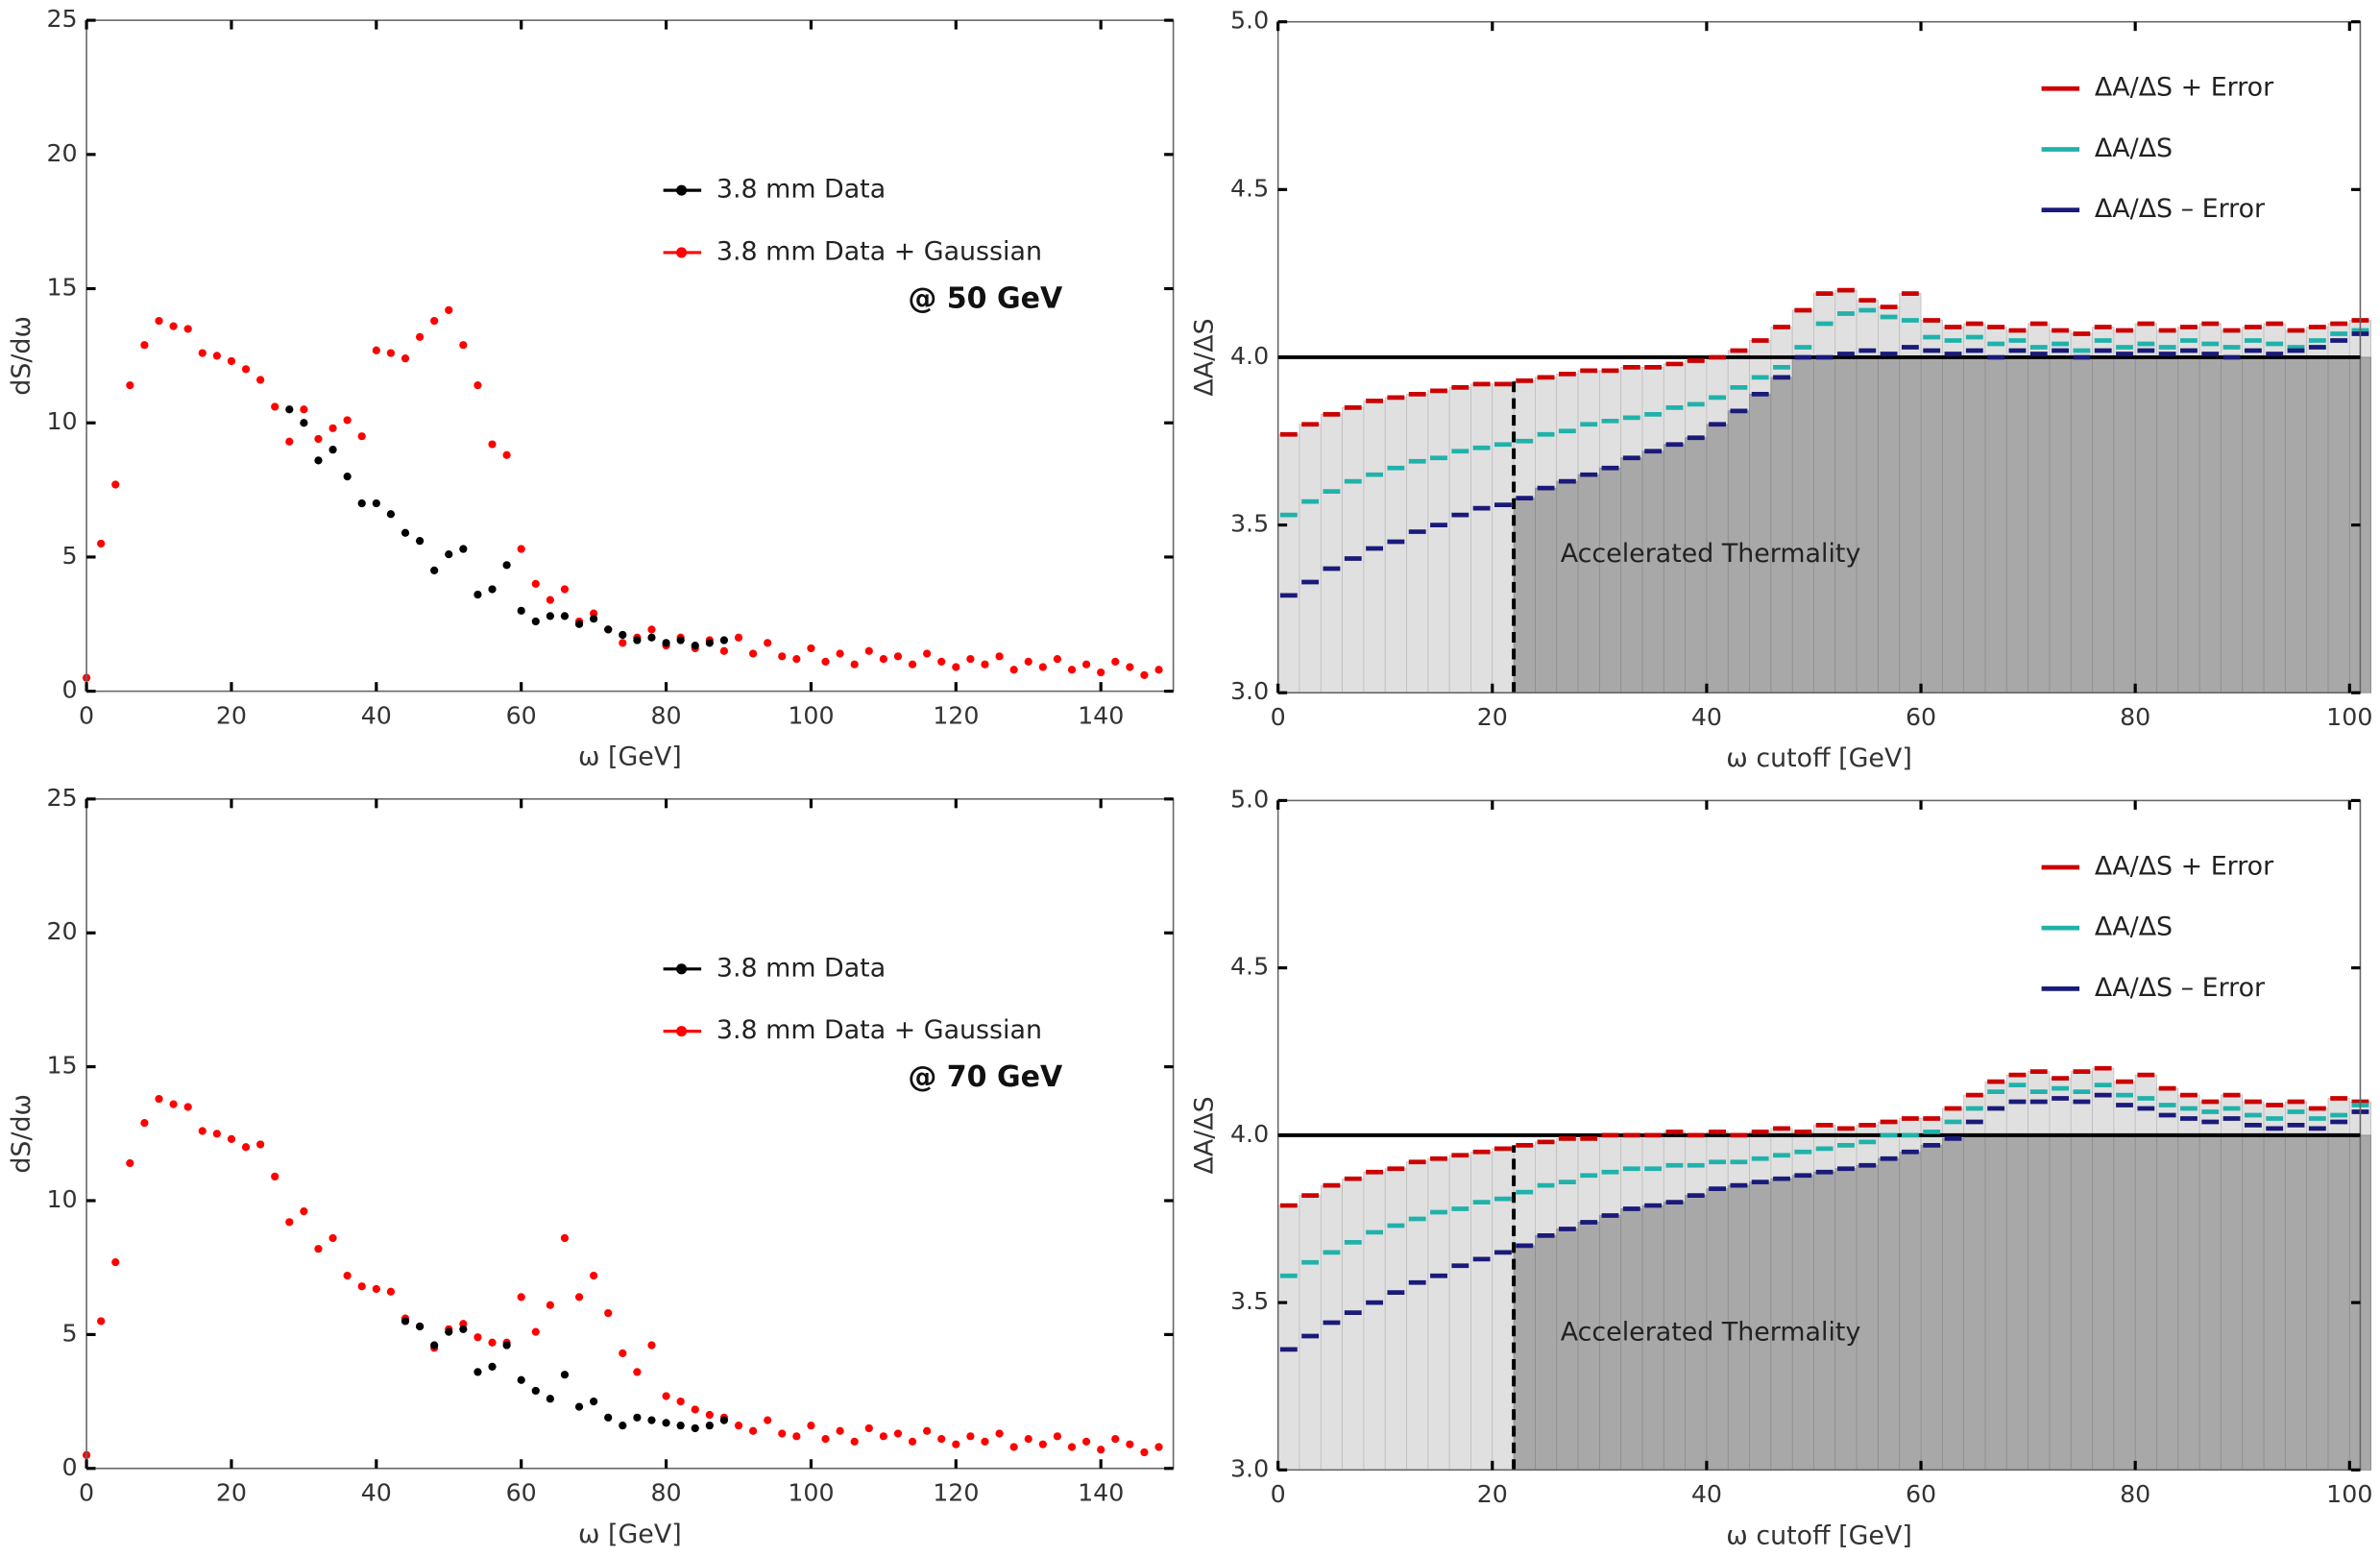  What do you see at coordinates (377, 715) in the screenshot?
I see `x-tick-label: 40` at bounding box center [377, 715].